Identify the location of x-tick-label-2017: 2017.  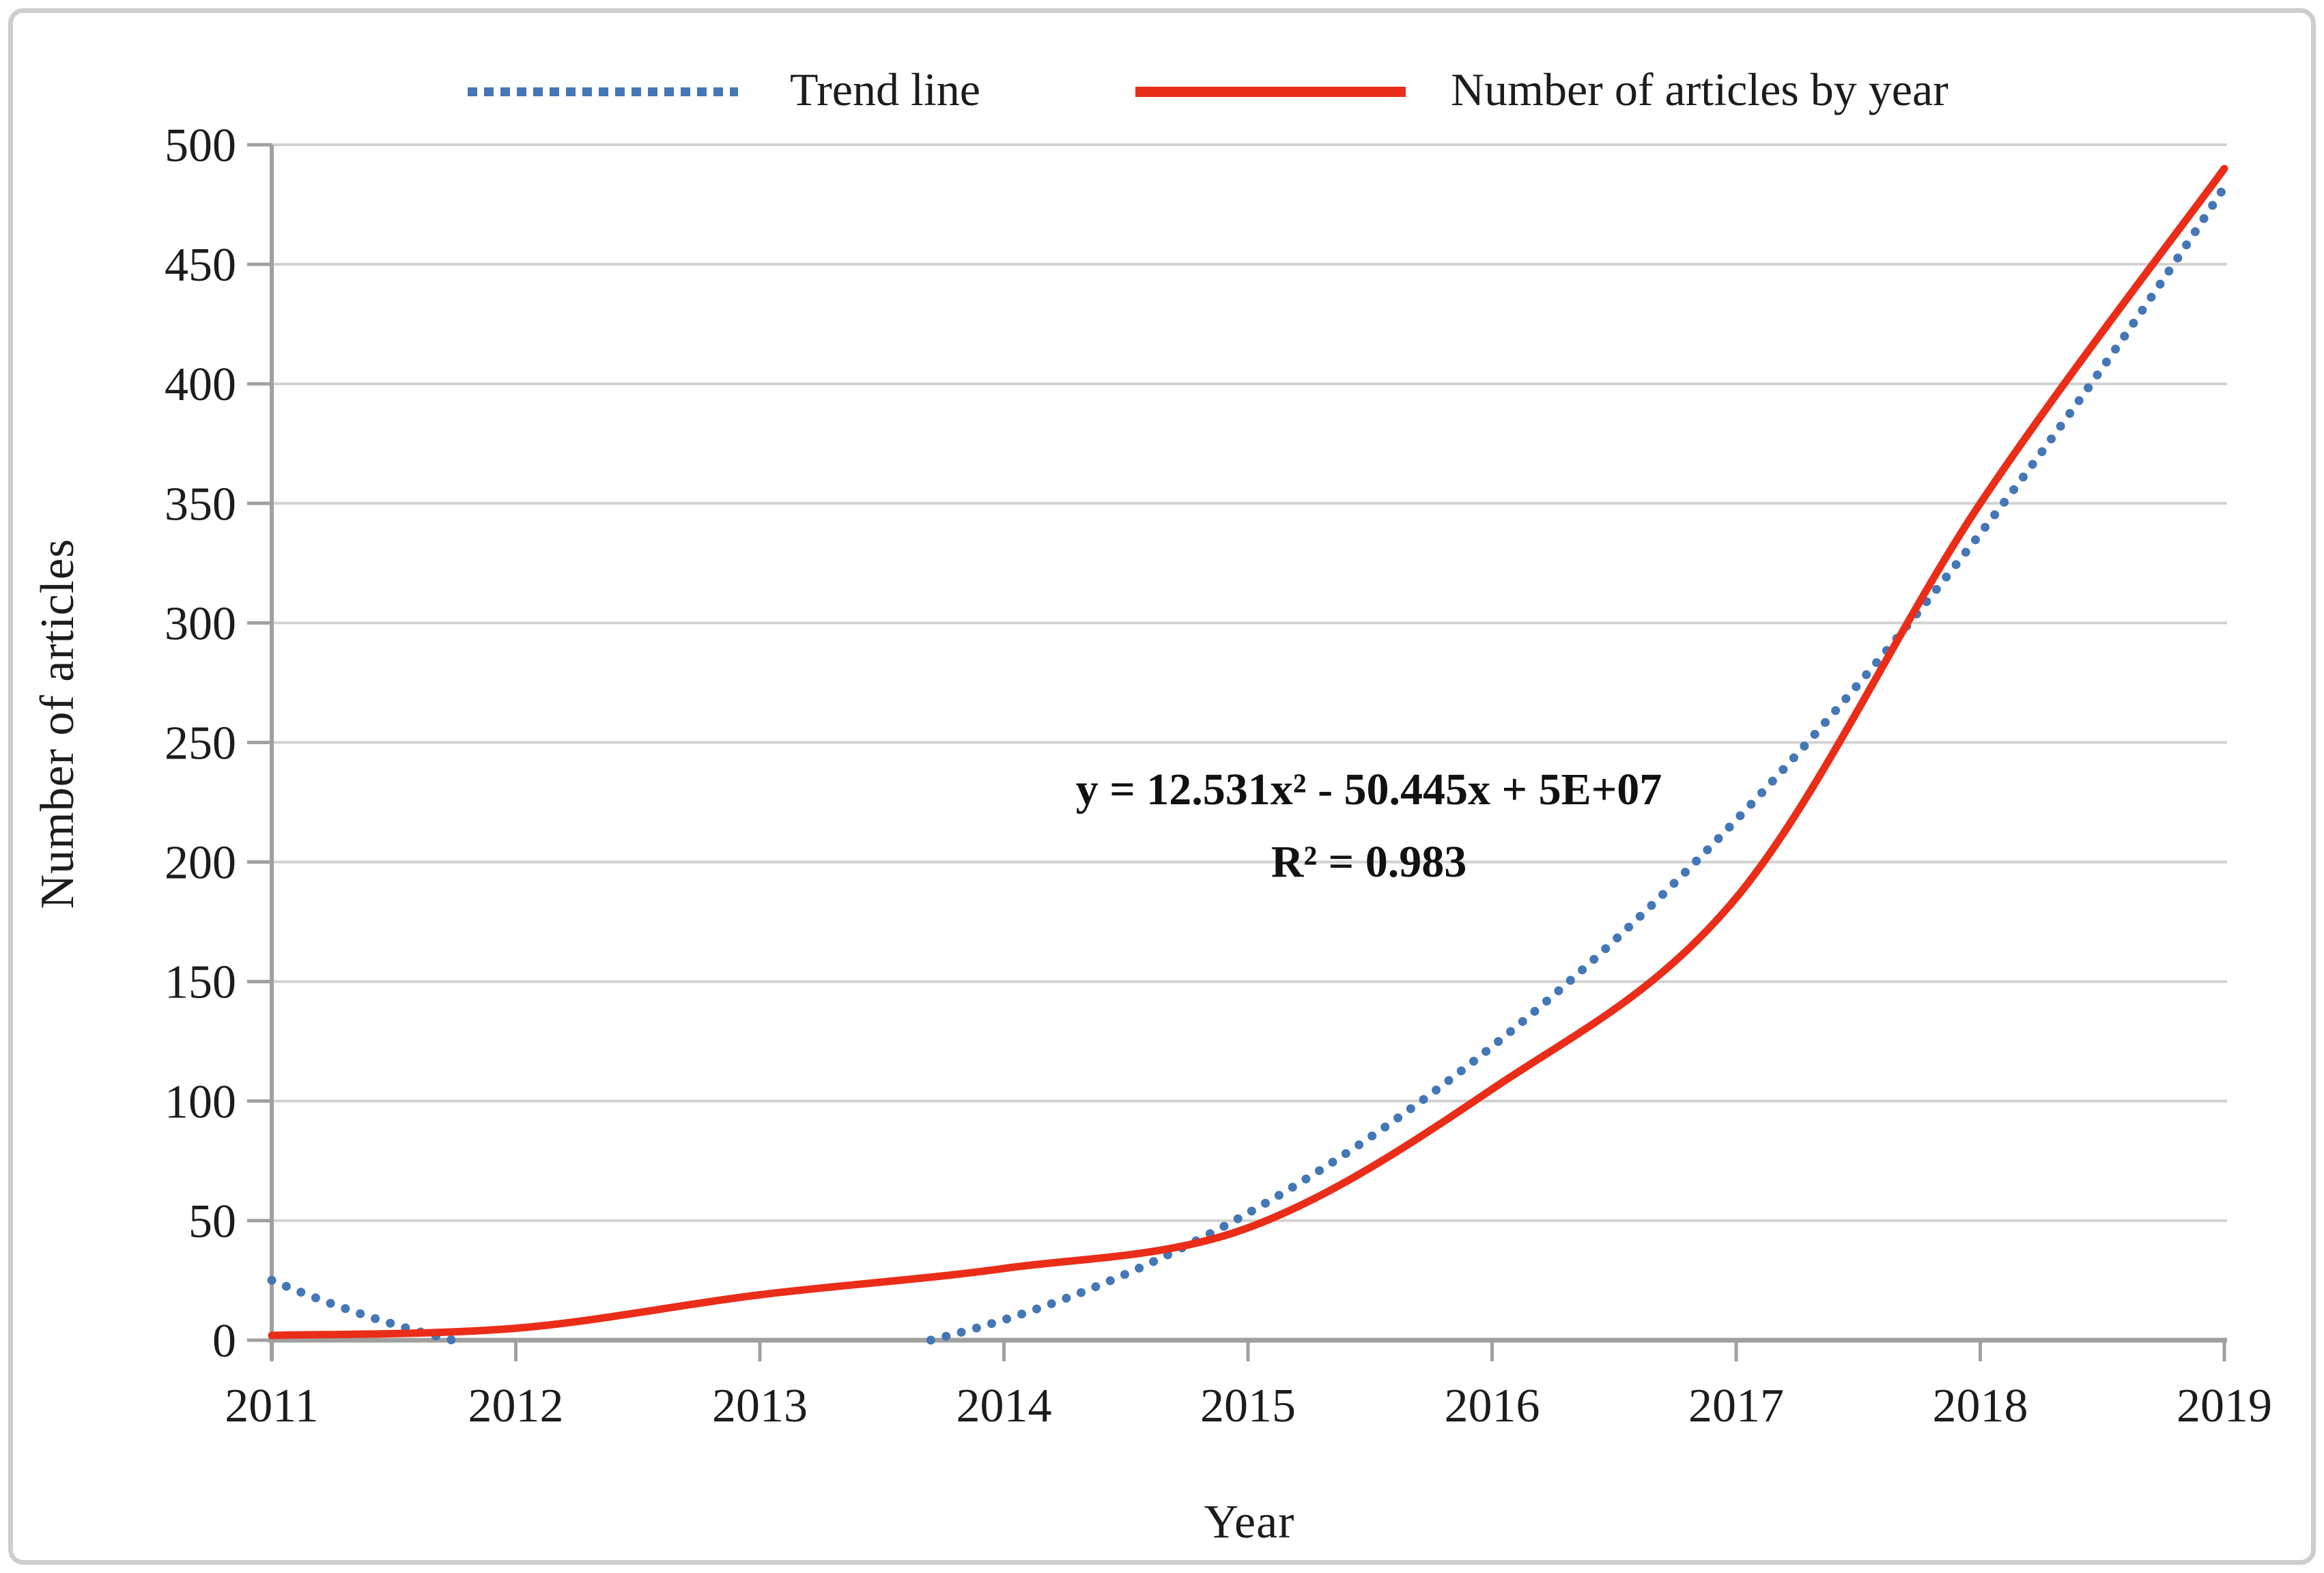
(1736, 1406).